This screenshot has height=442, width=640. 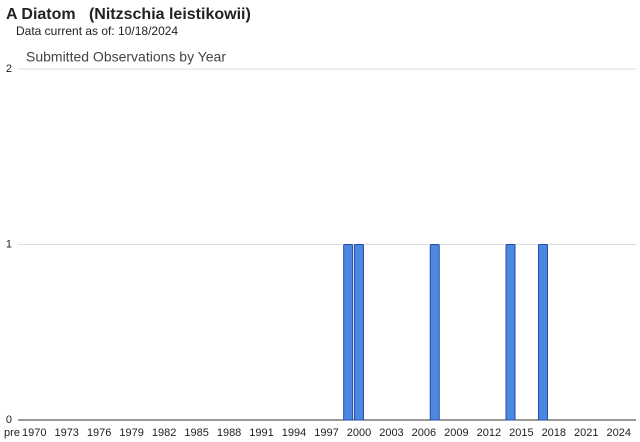 I want to click on y-tick-label: 0, so click(x=9, y=420).